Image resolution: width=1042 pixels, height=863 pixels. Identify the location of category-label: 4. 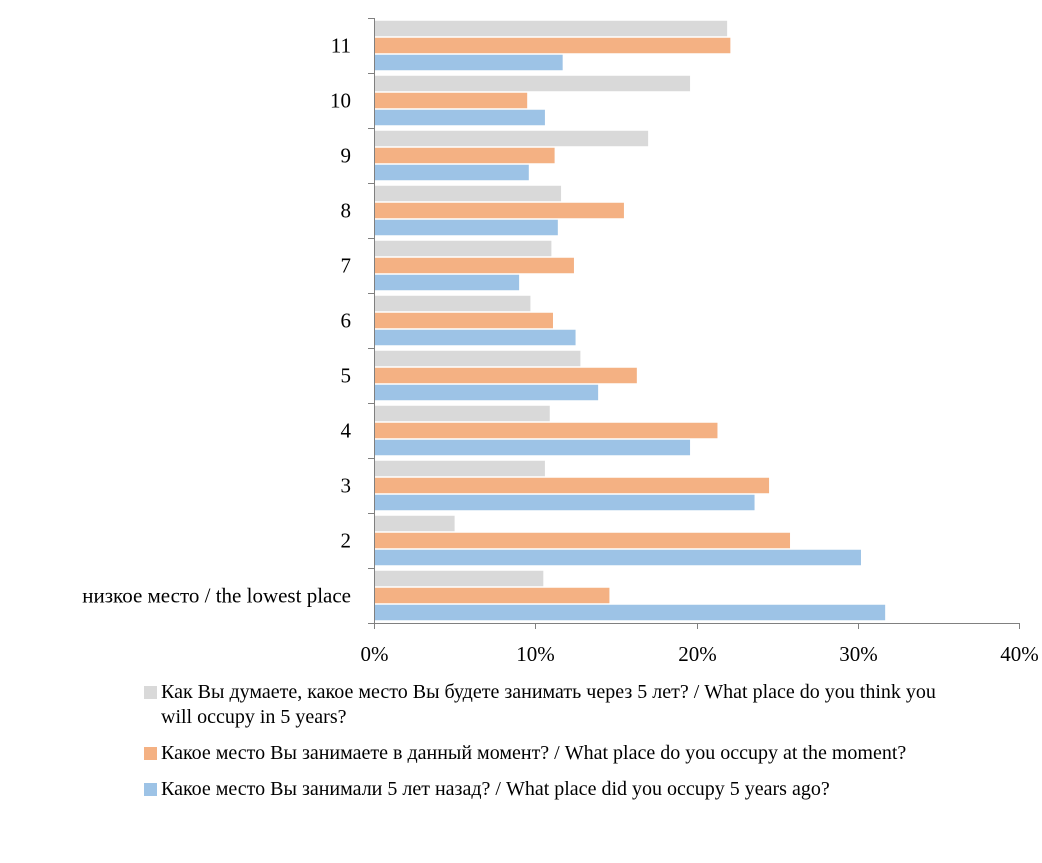
(346, 431).